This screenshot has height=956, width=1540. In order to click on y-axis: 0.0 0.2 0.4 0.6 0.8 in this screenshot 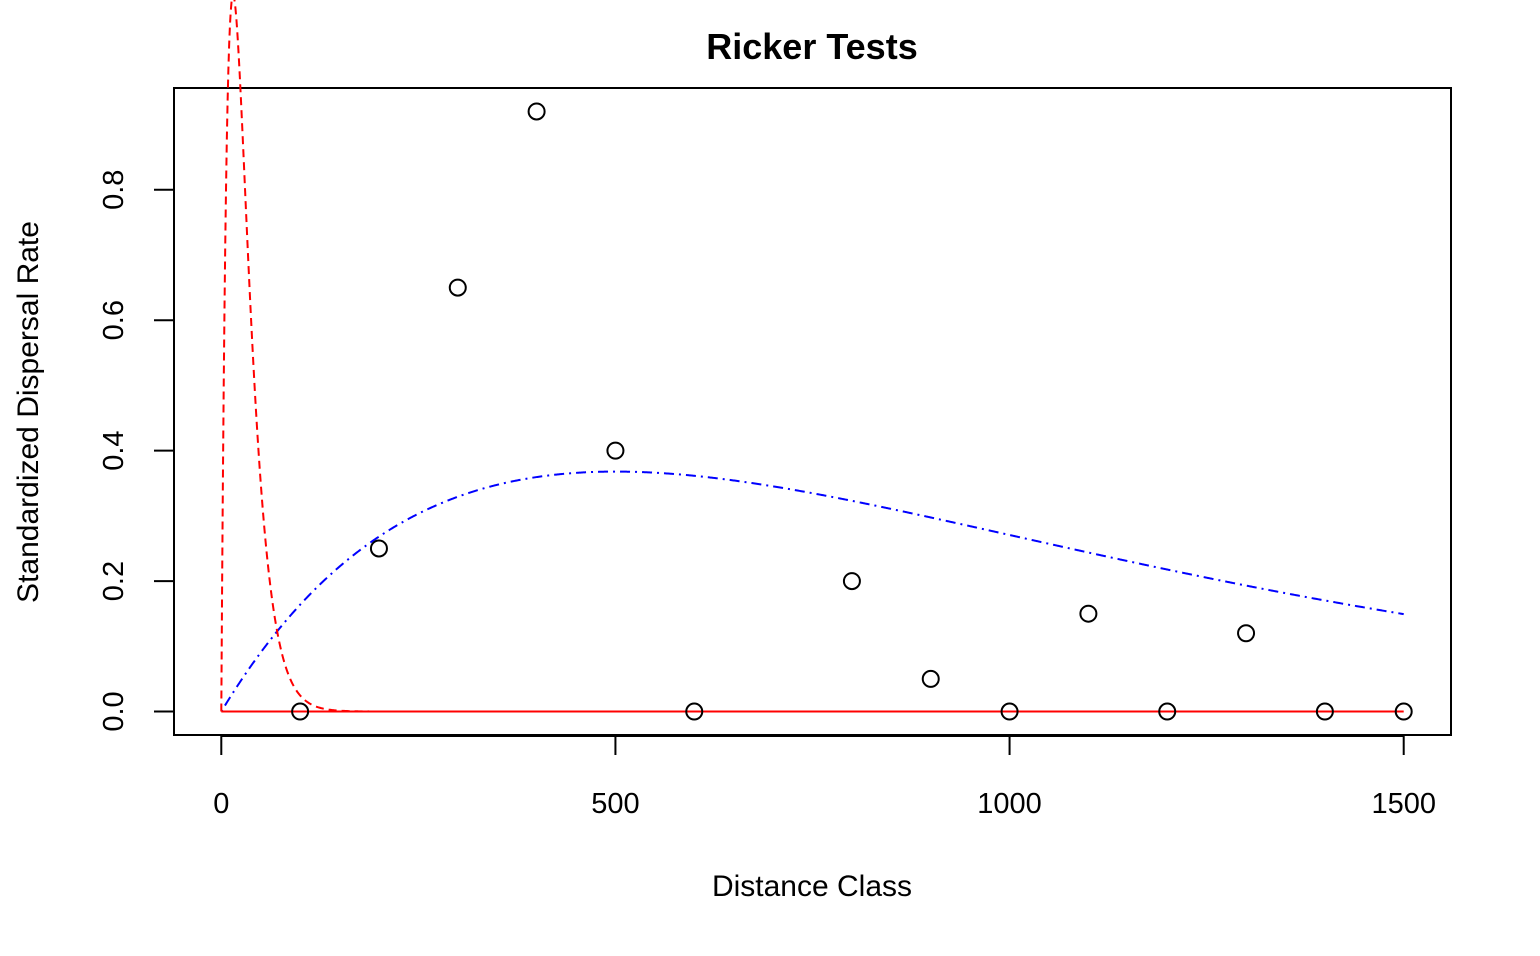, I will do `click(136, 451)`.